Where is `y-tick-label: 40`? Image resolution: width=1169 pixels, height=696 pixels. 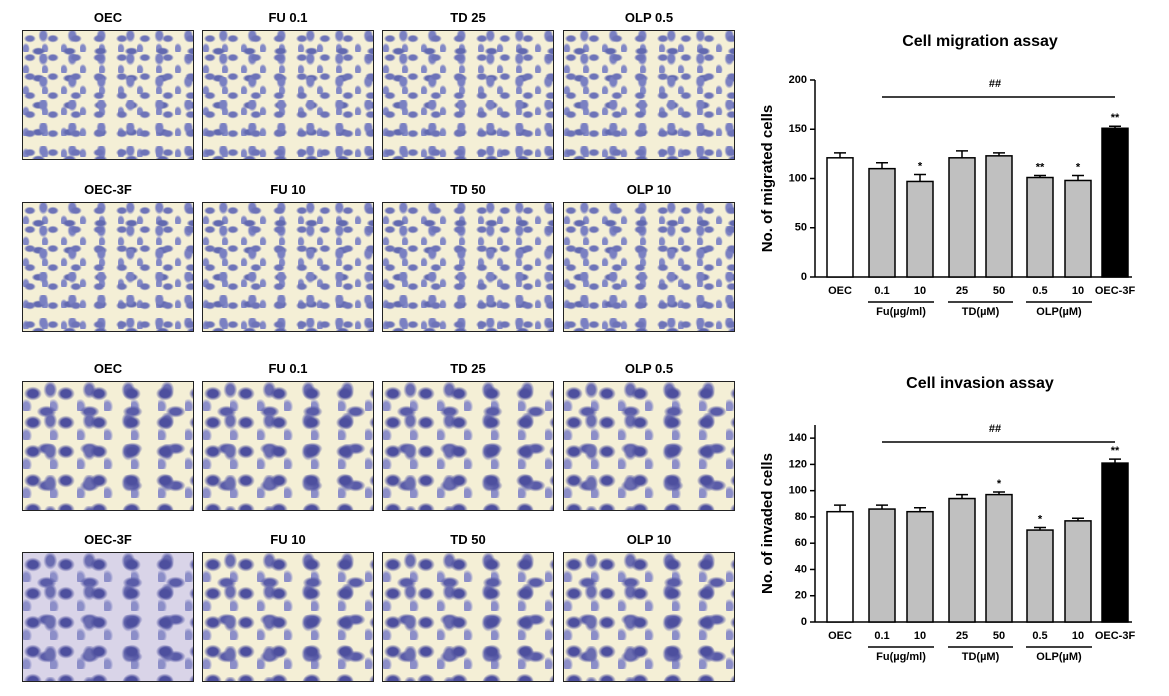
y-tick-label: 40 is located at coordinates (801, 569).